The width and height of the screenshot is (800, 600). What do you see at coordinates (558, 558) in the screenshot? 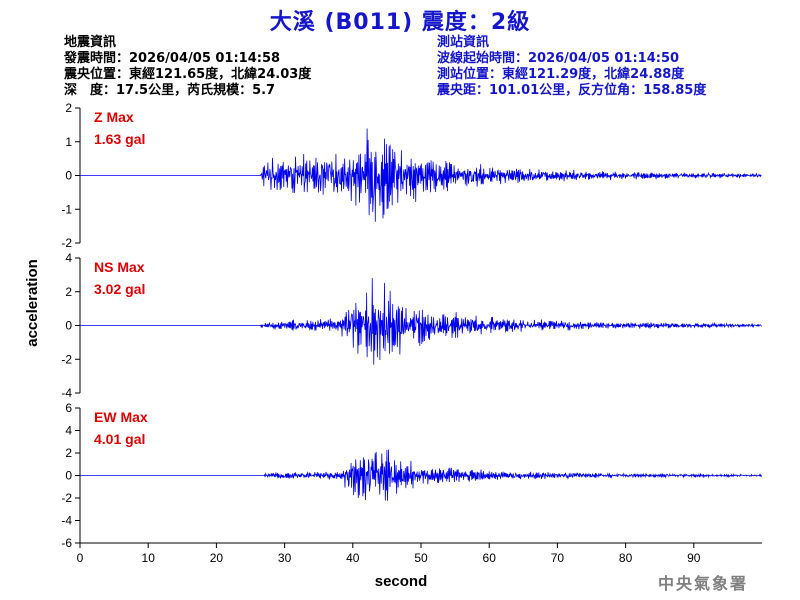
I see `x-tick-label: 70` at bounding box center [558, 558].